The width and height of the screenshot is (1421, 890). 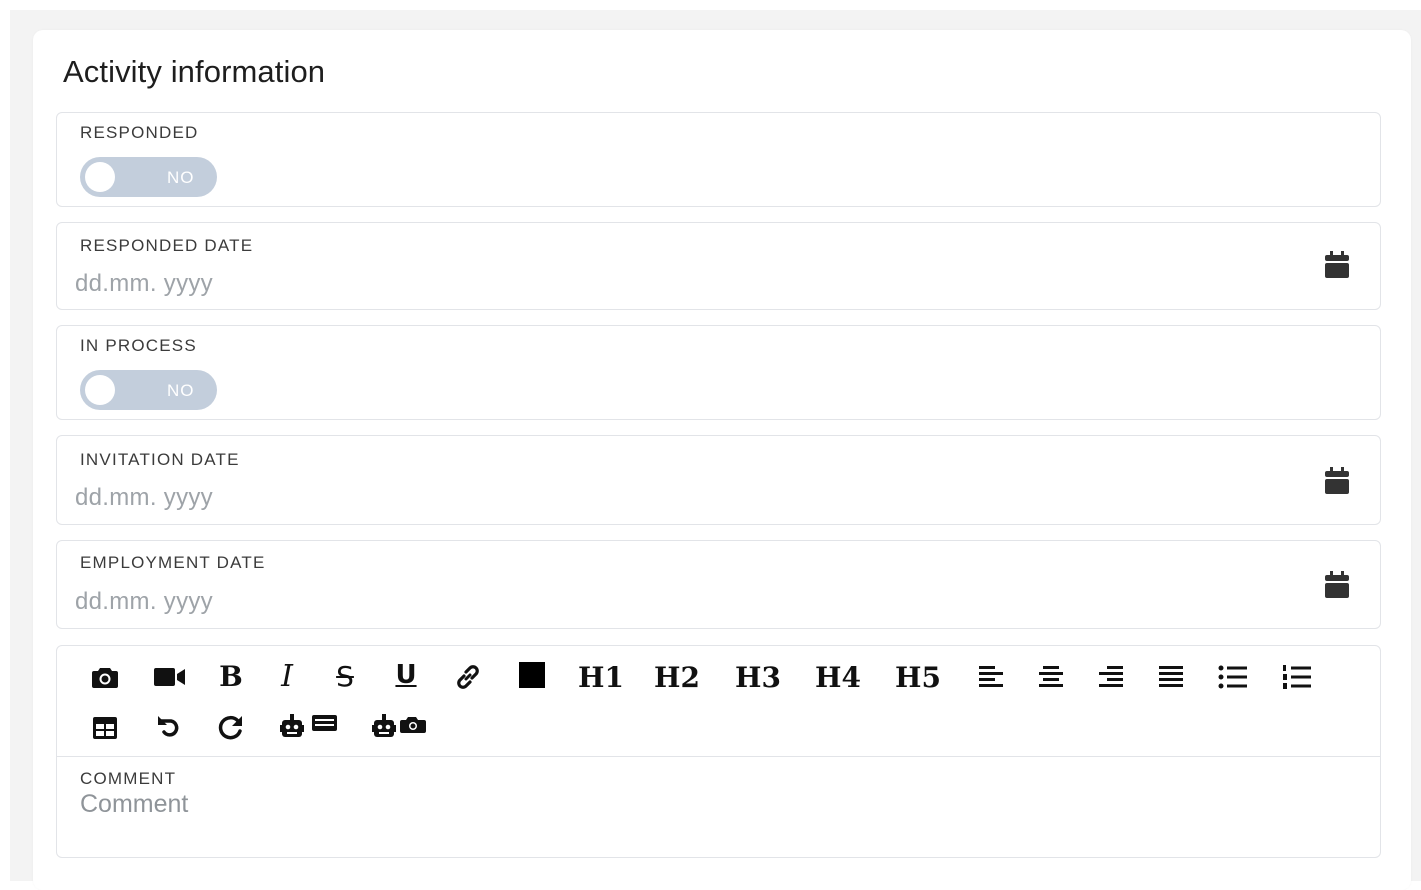 What do you see at coordinates (406, 675) in the screenshot?
I see `underline-icon: U` at bounding box center [406, 675].